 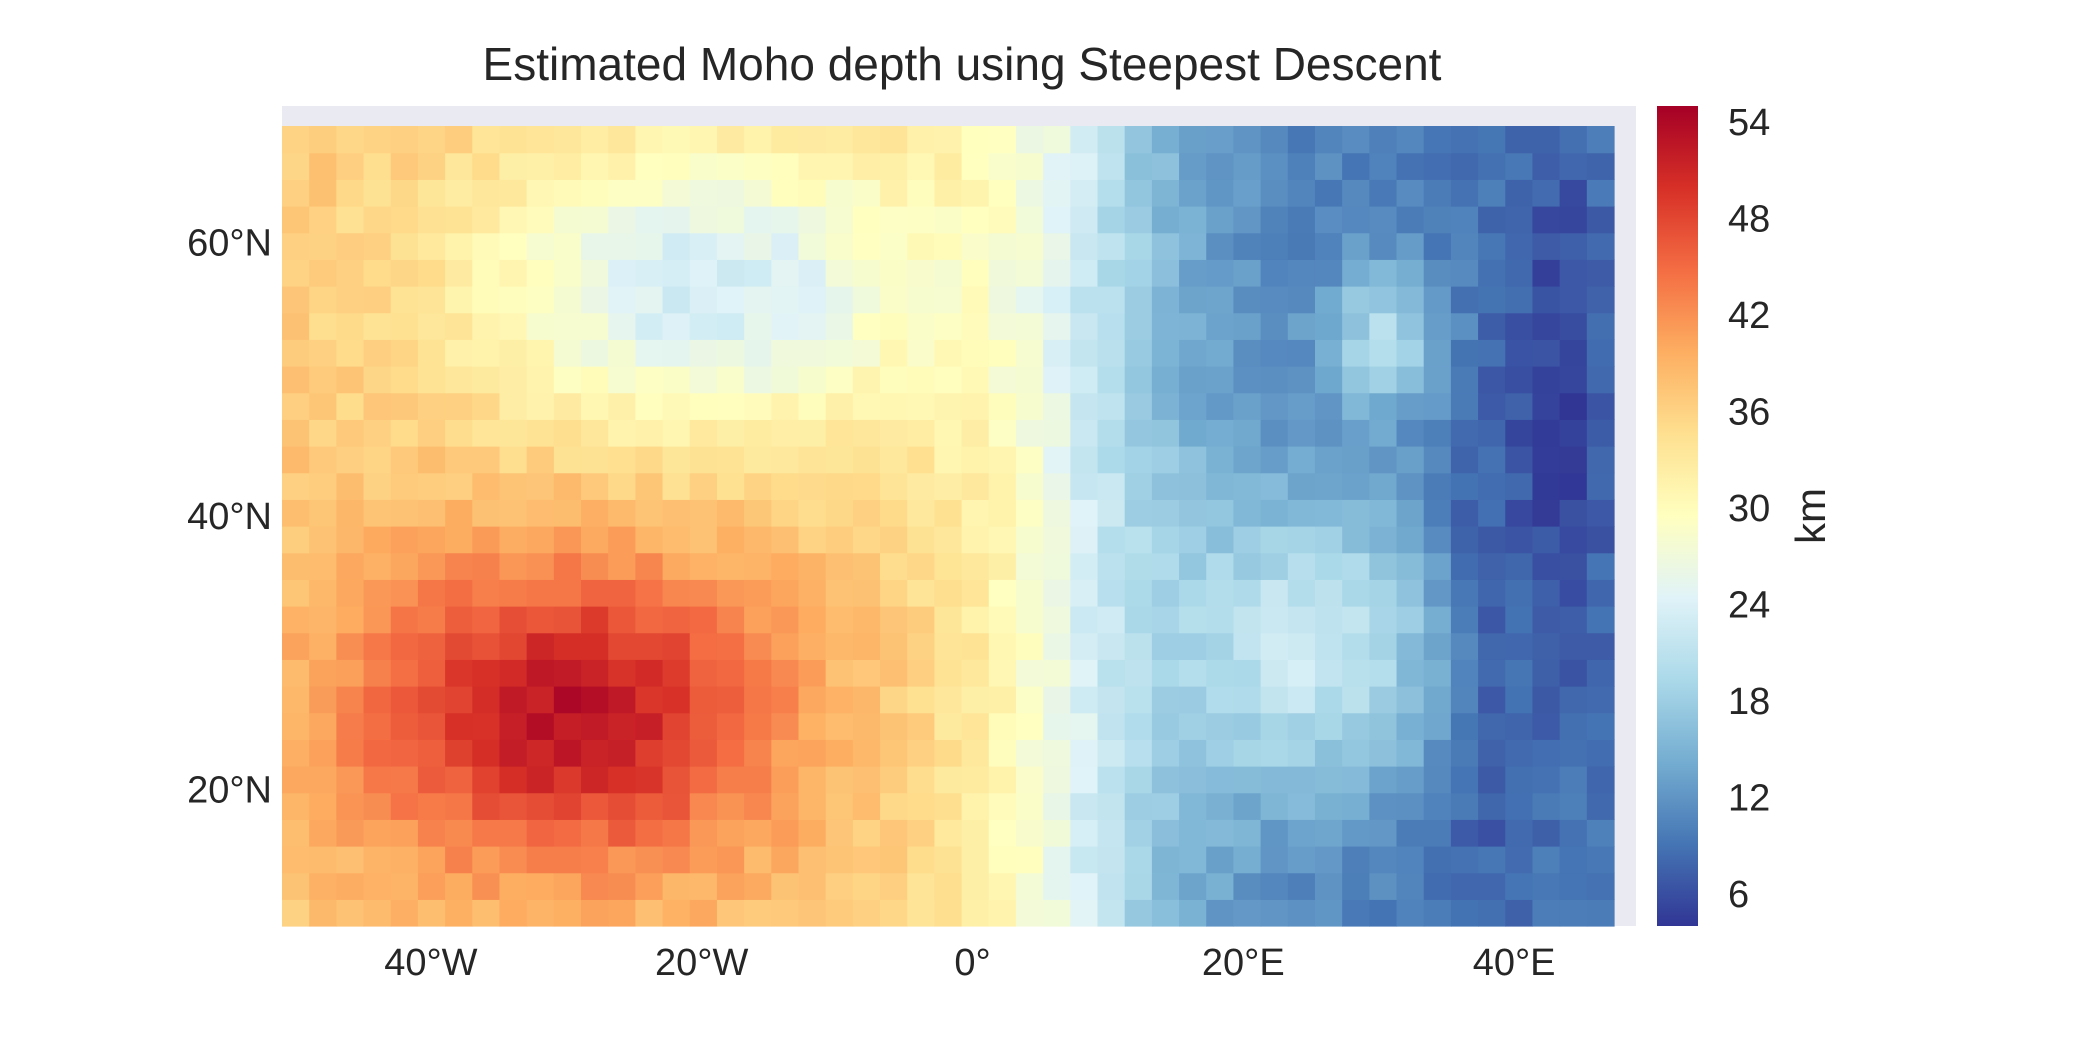 I want to click on colorbar-tick-label: 48, so click(x=1749, y=220).